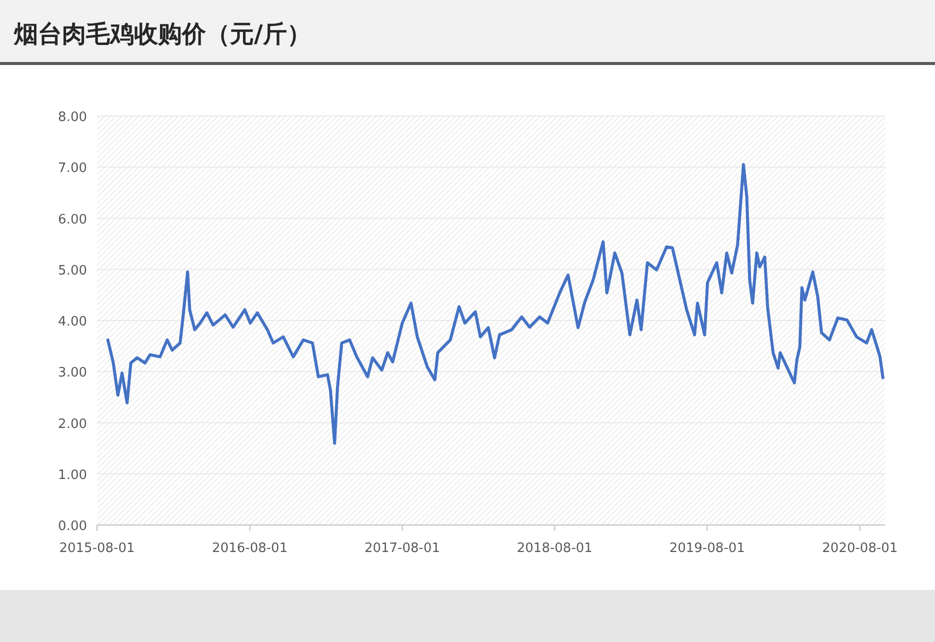 Image resolution: width=935 pixels, height=642 pixels. What do you see at coordinates (72, 168) in the screenshot?
I see `y-tick-label: 7.00` at bounding box center [72, 168].